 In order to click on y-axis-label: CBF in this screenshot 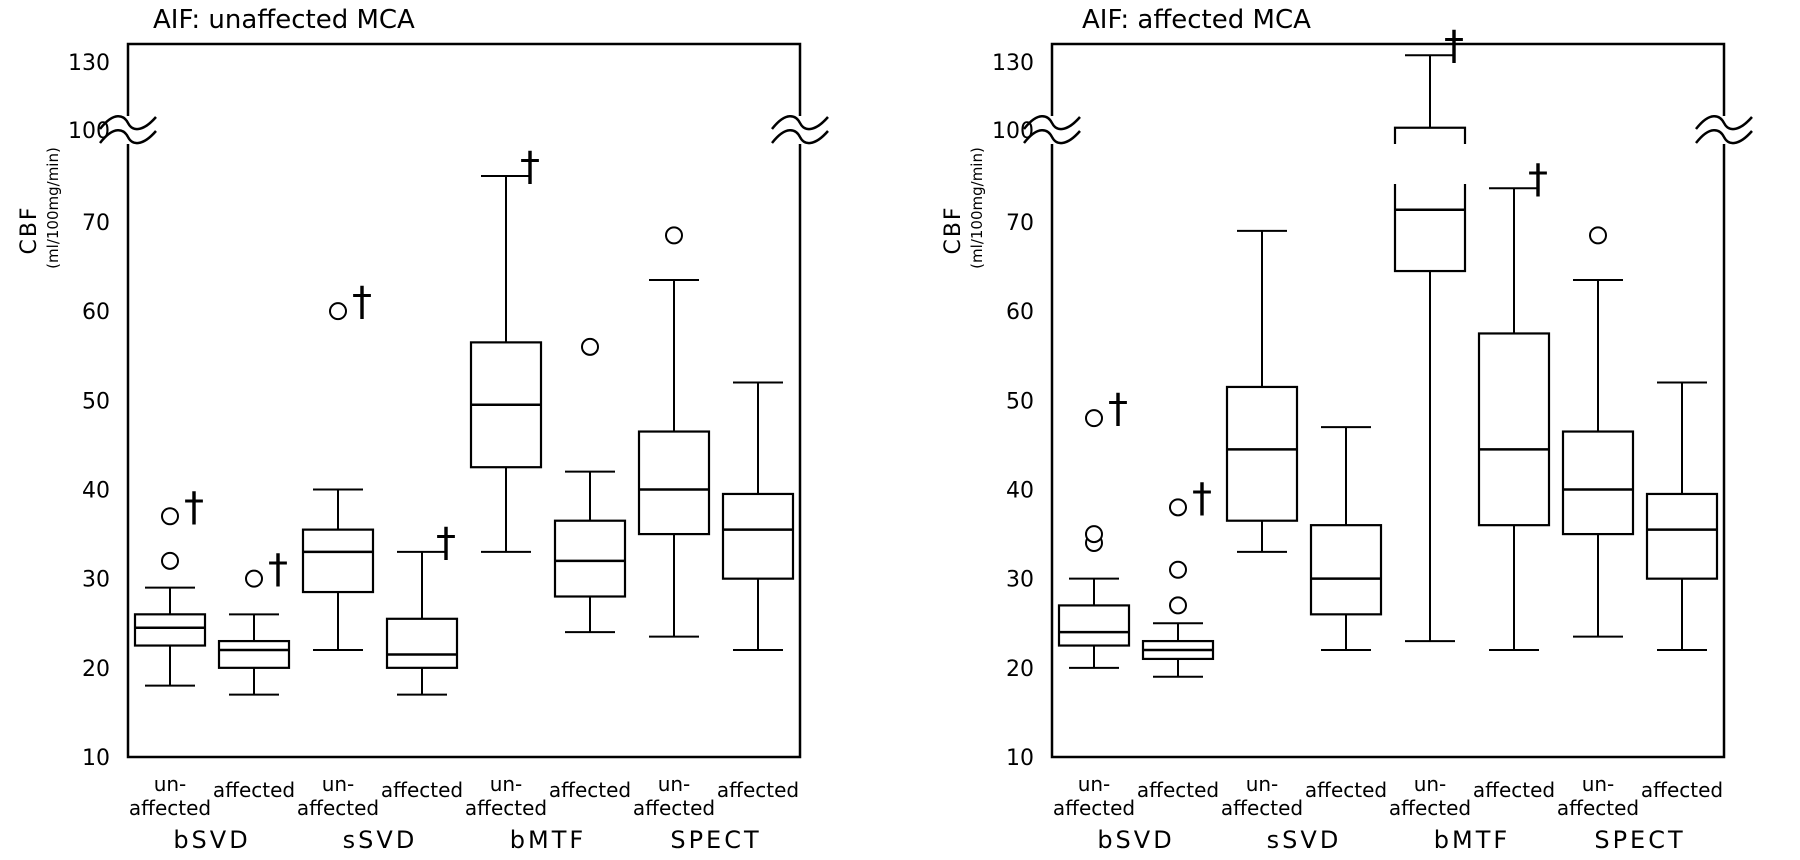, I will do `click(953, 229)`.